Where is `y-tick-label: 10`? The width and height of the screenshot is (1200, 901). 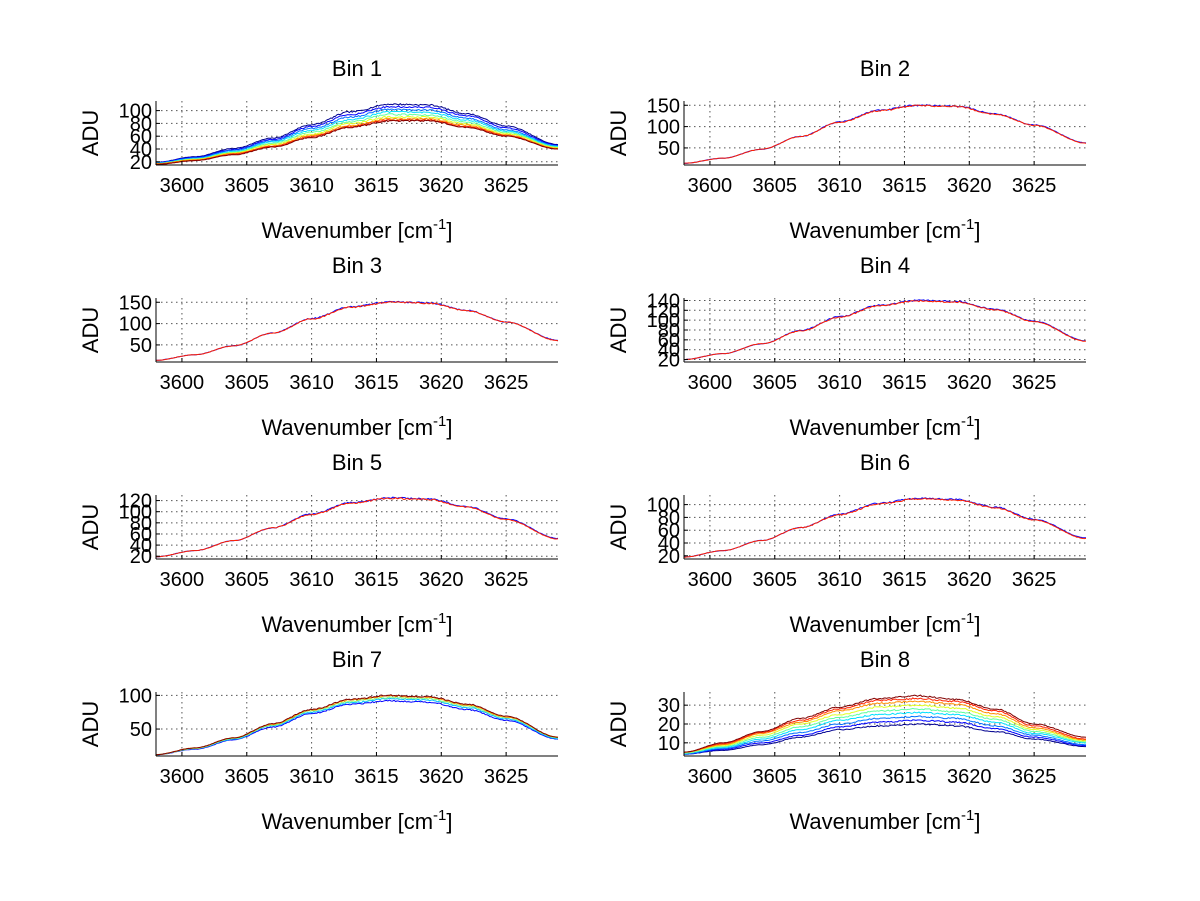 y-tick-label: 10 is located at coordinates (669, 744).